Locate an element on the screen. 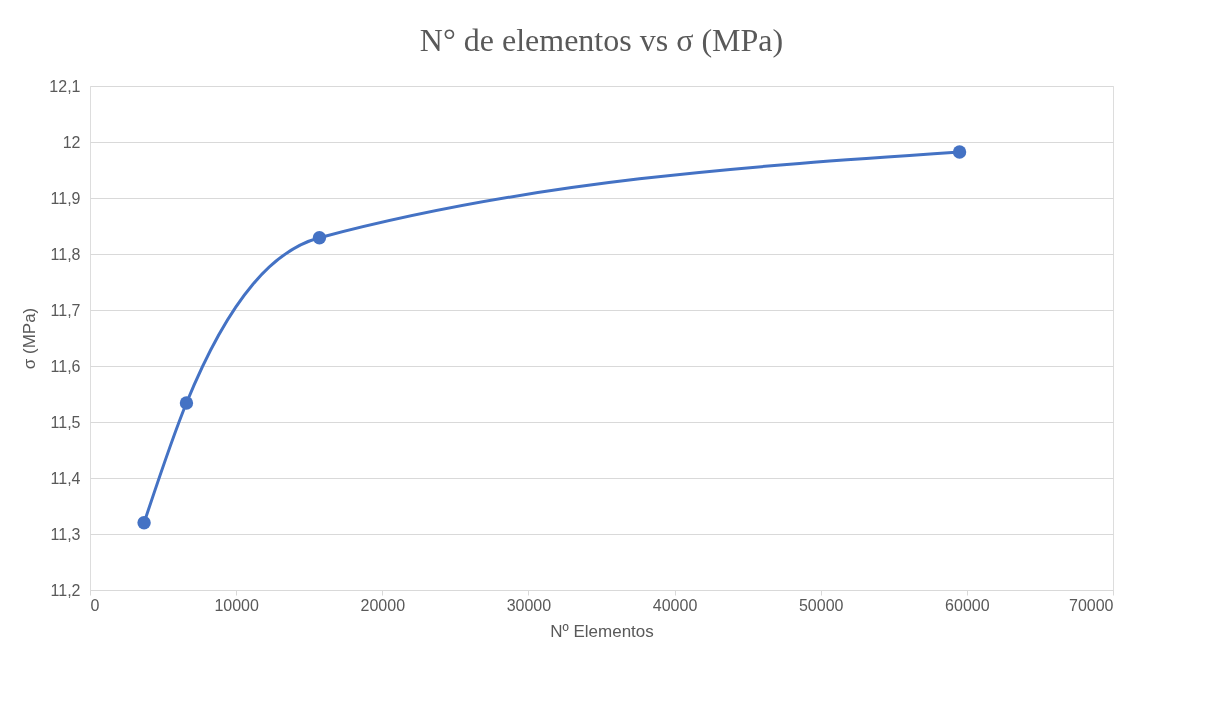 The image size is (1224, 721). y-tick-label: 11,6 is located at coordinates (65, 366).